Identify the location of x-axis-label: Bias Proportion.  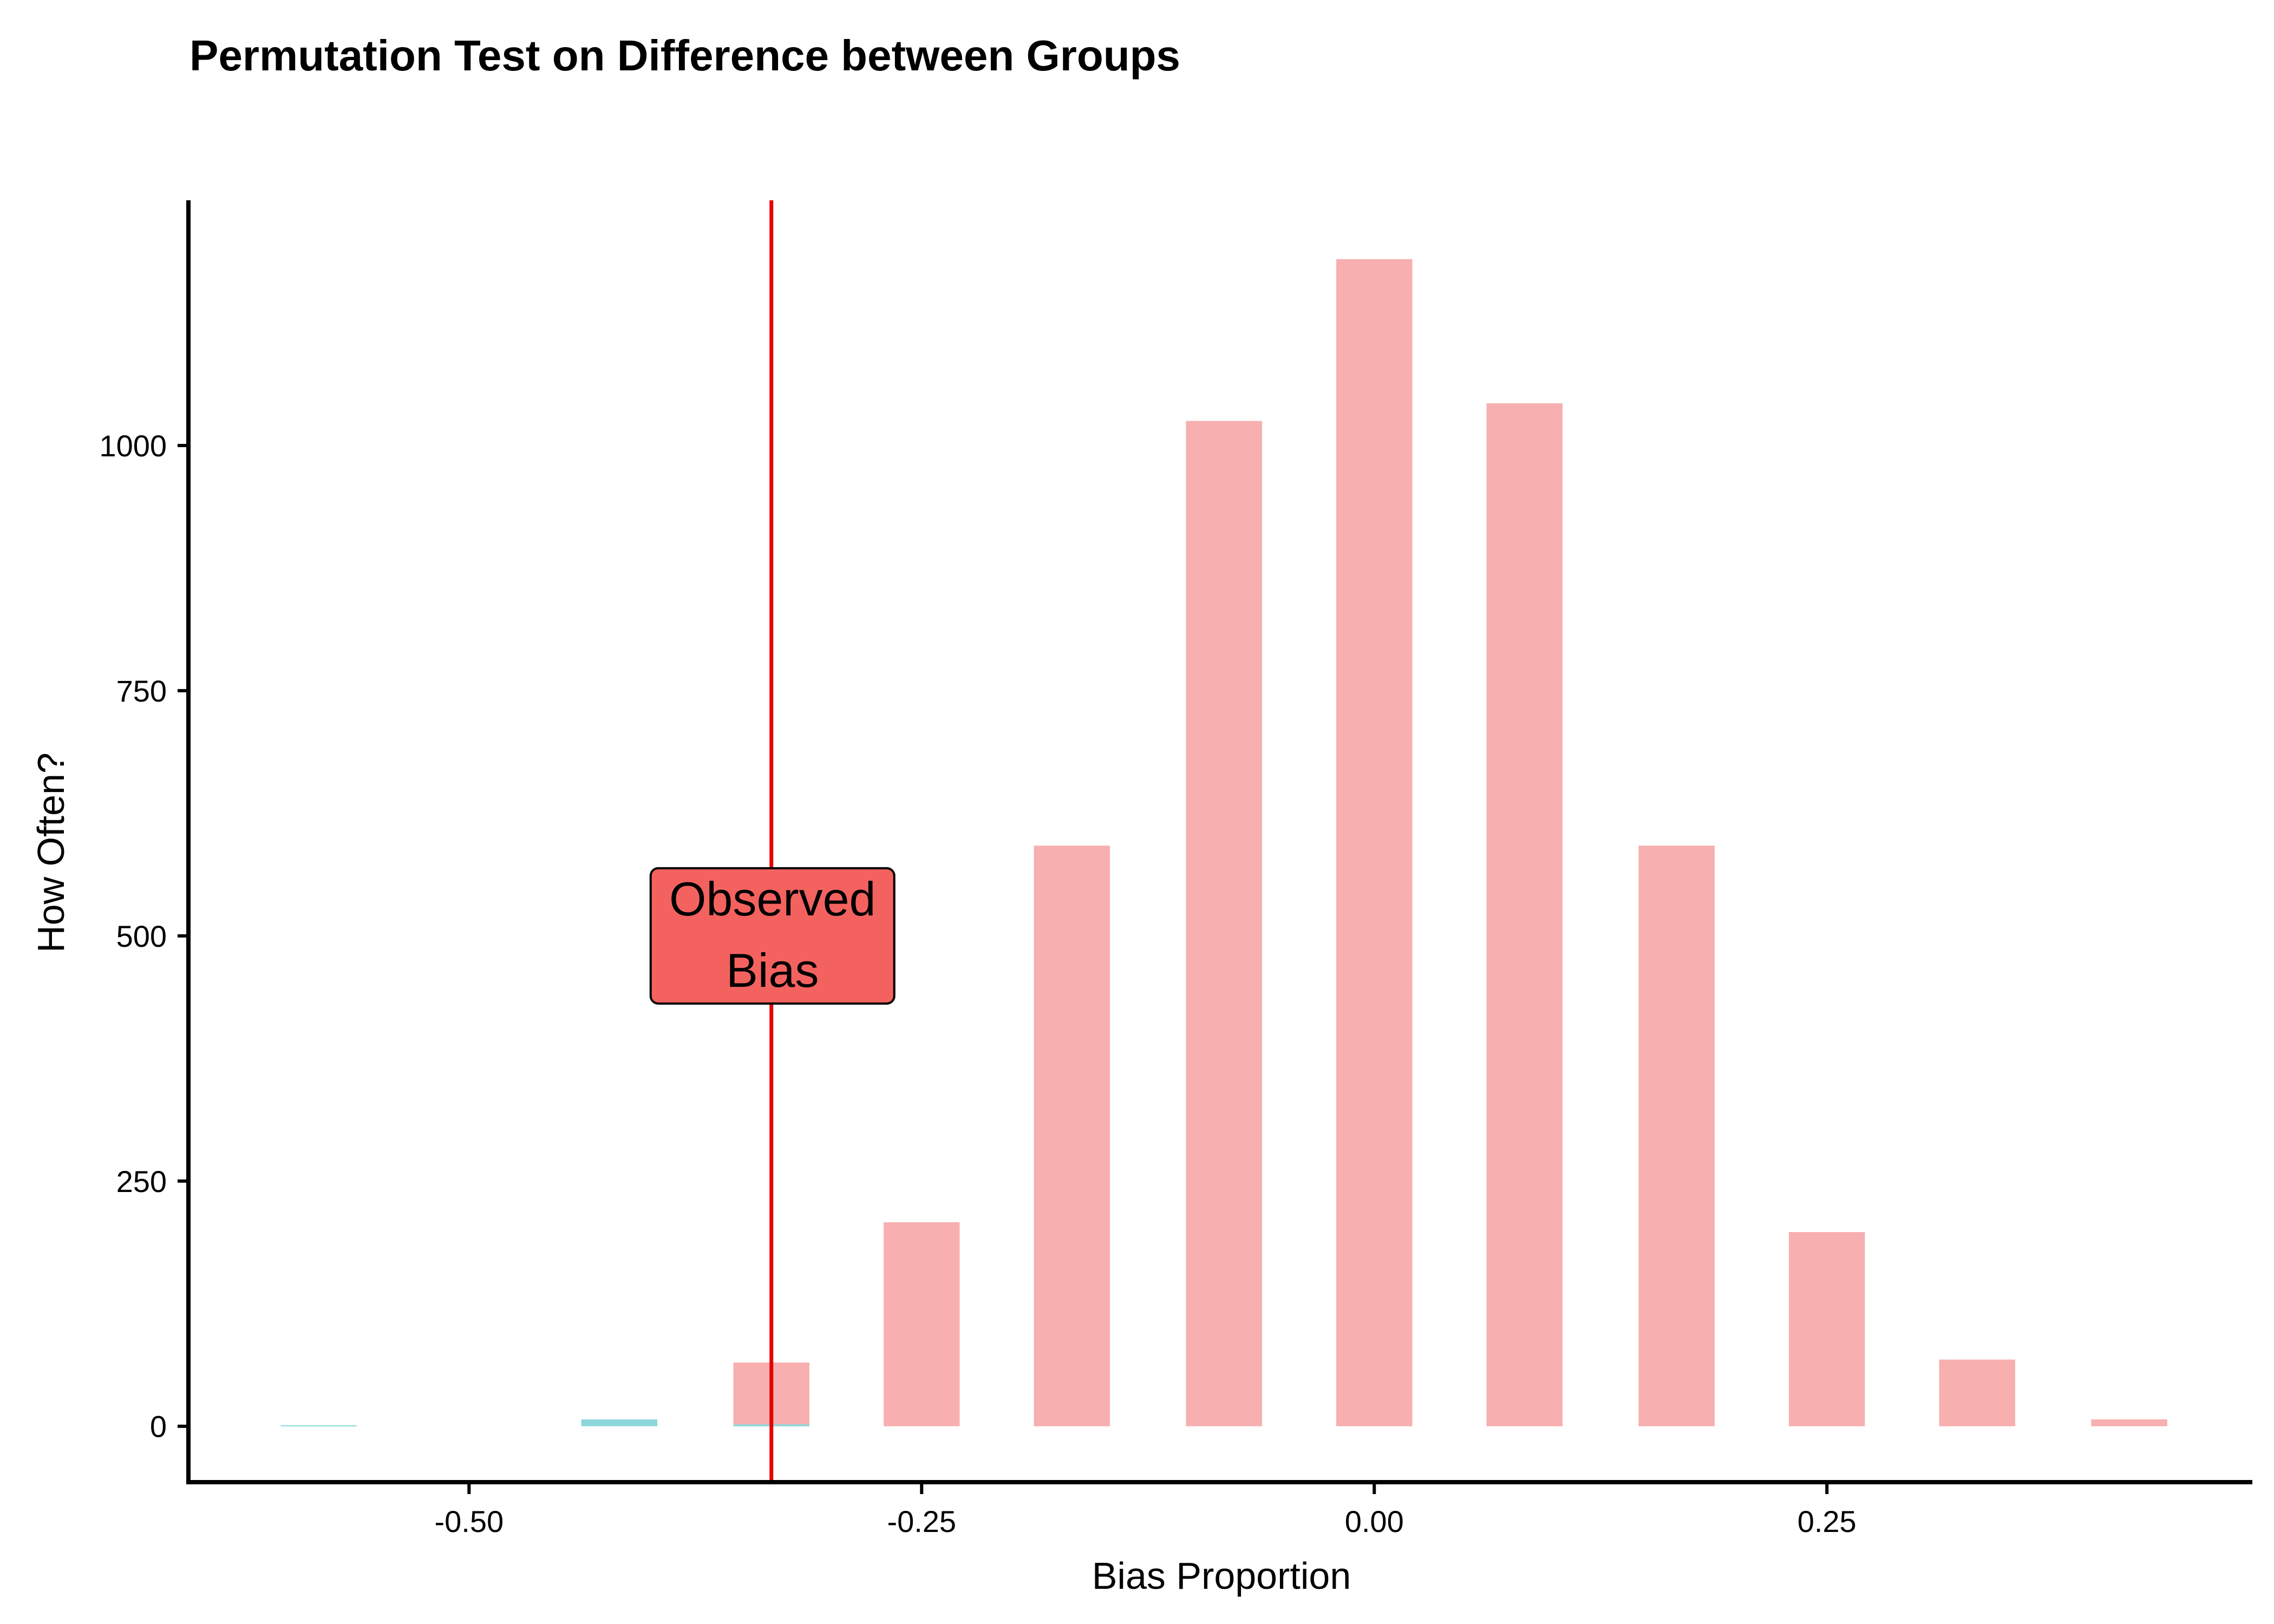
(1221, 1576).